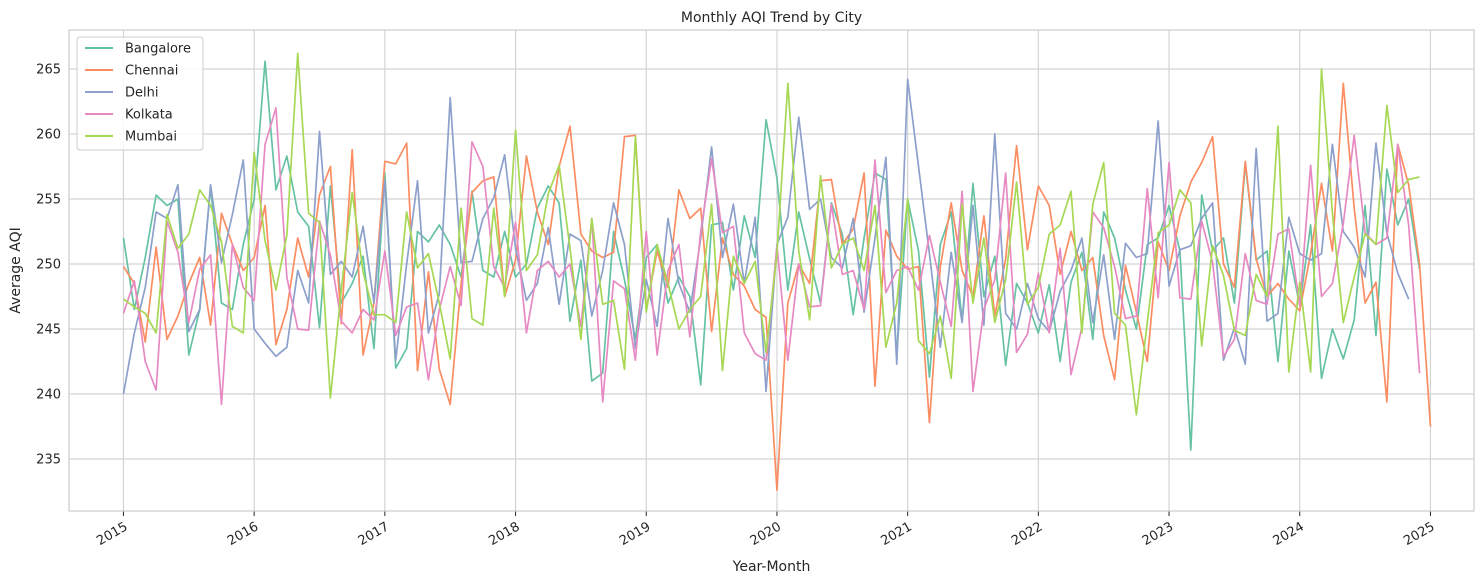 Image resolution: width=1484 pixels, height=584 pixels. What do you see at coordinates (149, 115) in the screenshot?
I see `legend-label-kolkata: Kolkata` at bounding box center [149, 115].